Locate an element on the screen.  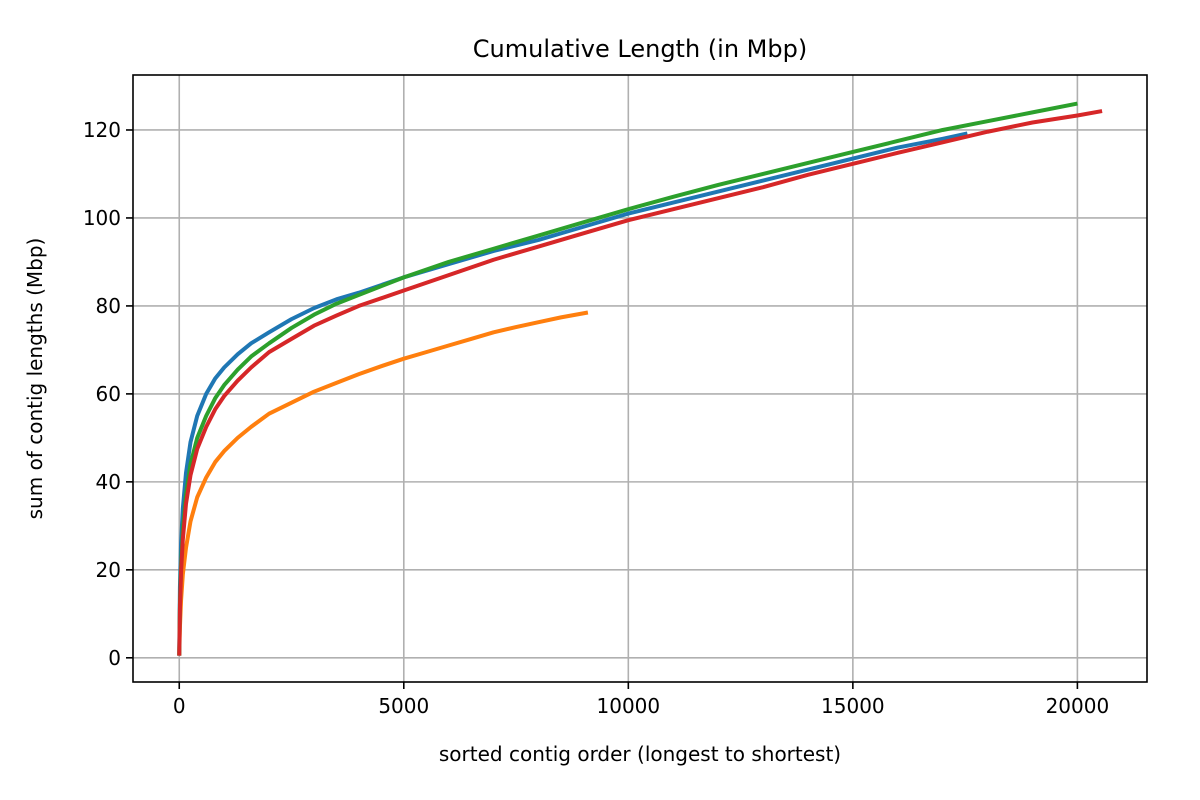
x-tick-label: 15000 is located at coordinates (853, 706).